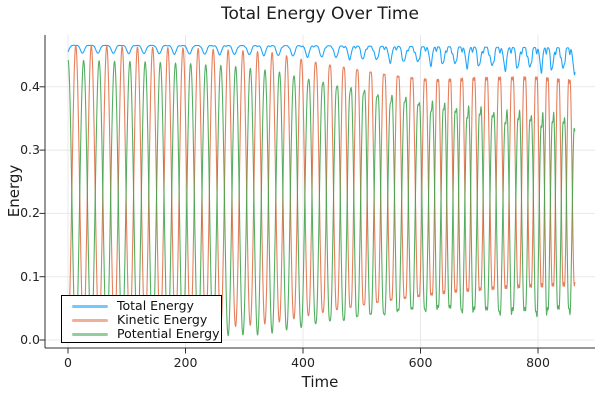 The width and height of the screenshot is (600, 400). What do you see at coordinates (90, 334) in the screenshot?
I see `legend-line-swatch-potential` at bounding box center [90, 334].